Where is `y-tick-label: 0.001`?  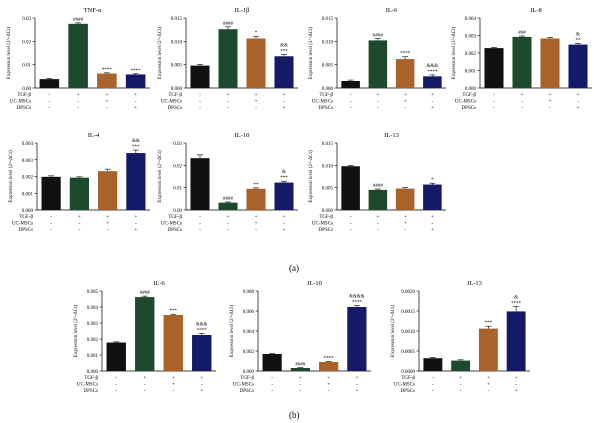 y-tick-label: 0.001 is located at coordinates (471, 72).